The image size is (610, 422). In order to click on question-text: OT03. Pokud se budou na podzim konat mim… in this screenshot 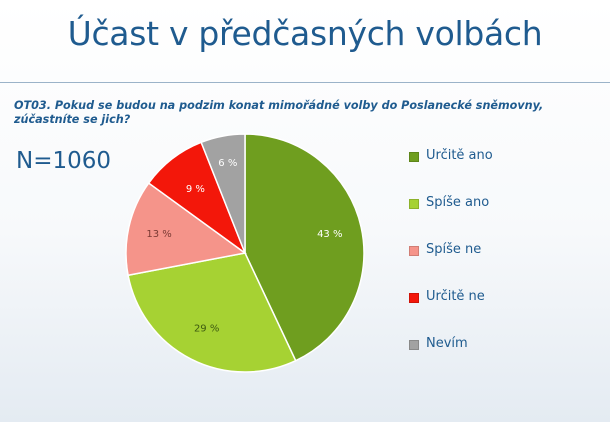, I will do `click(279, 112)`.